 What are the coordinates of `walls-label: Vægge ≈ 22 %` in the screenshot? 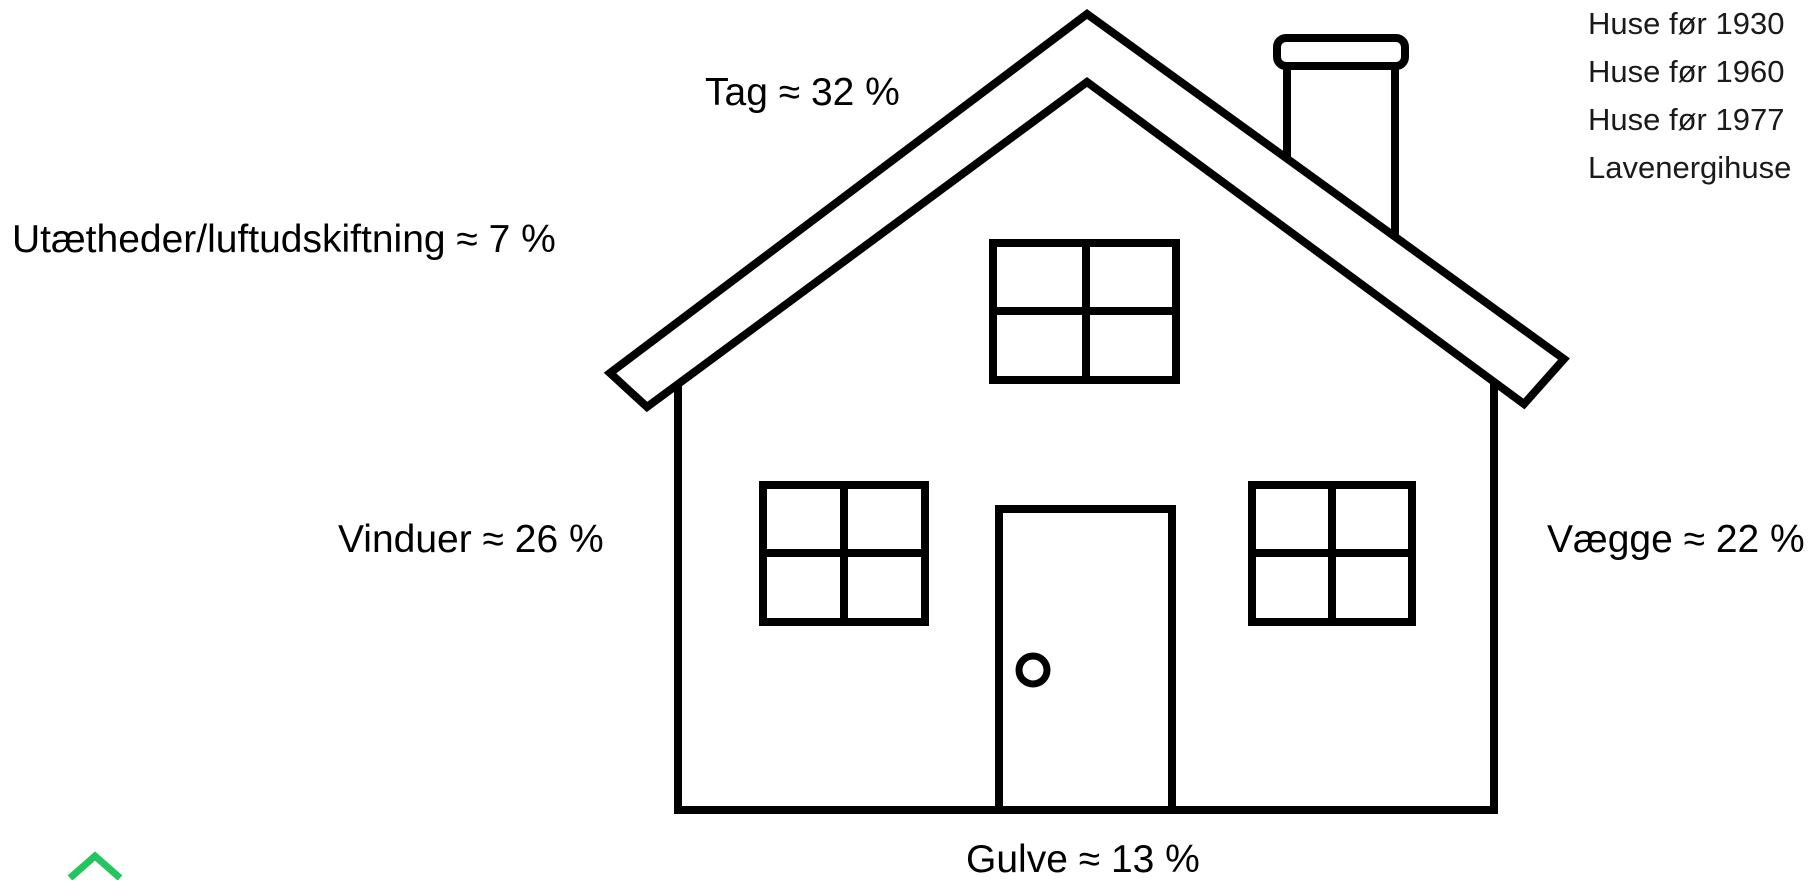 It's located at (1676, 539).